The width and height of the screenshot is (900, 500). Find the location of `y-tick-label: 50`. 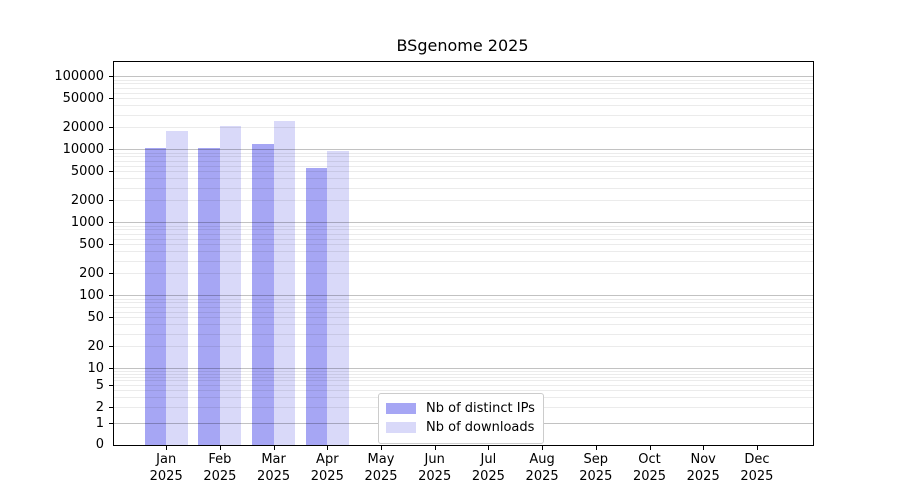

y-tick-label: 50 is located at coordinates (95, 318).